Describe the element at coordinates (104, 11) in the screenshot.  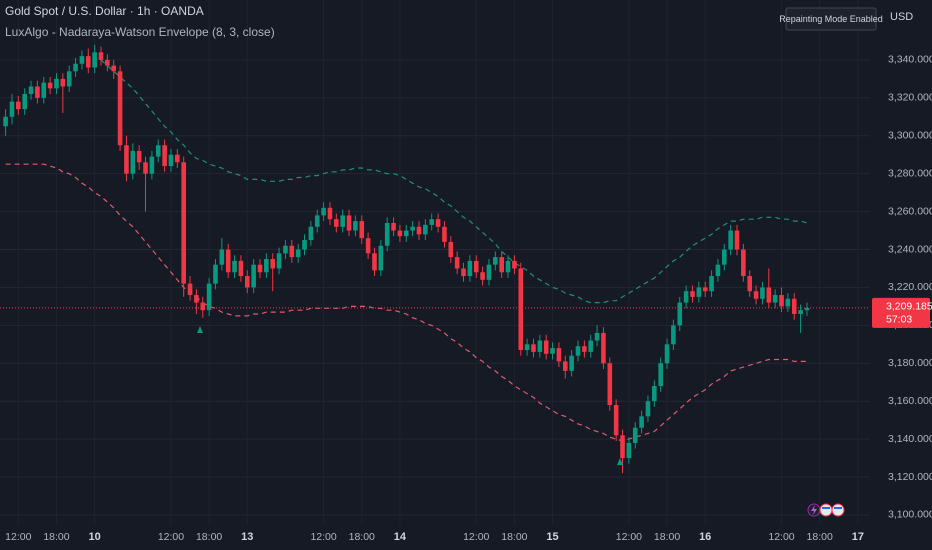
I see `symbol-title: Gold Spot / U.S. Dollar · 1h · OANDA` at that location.